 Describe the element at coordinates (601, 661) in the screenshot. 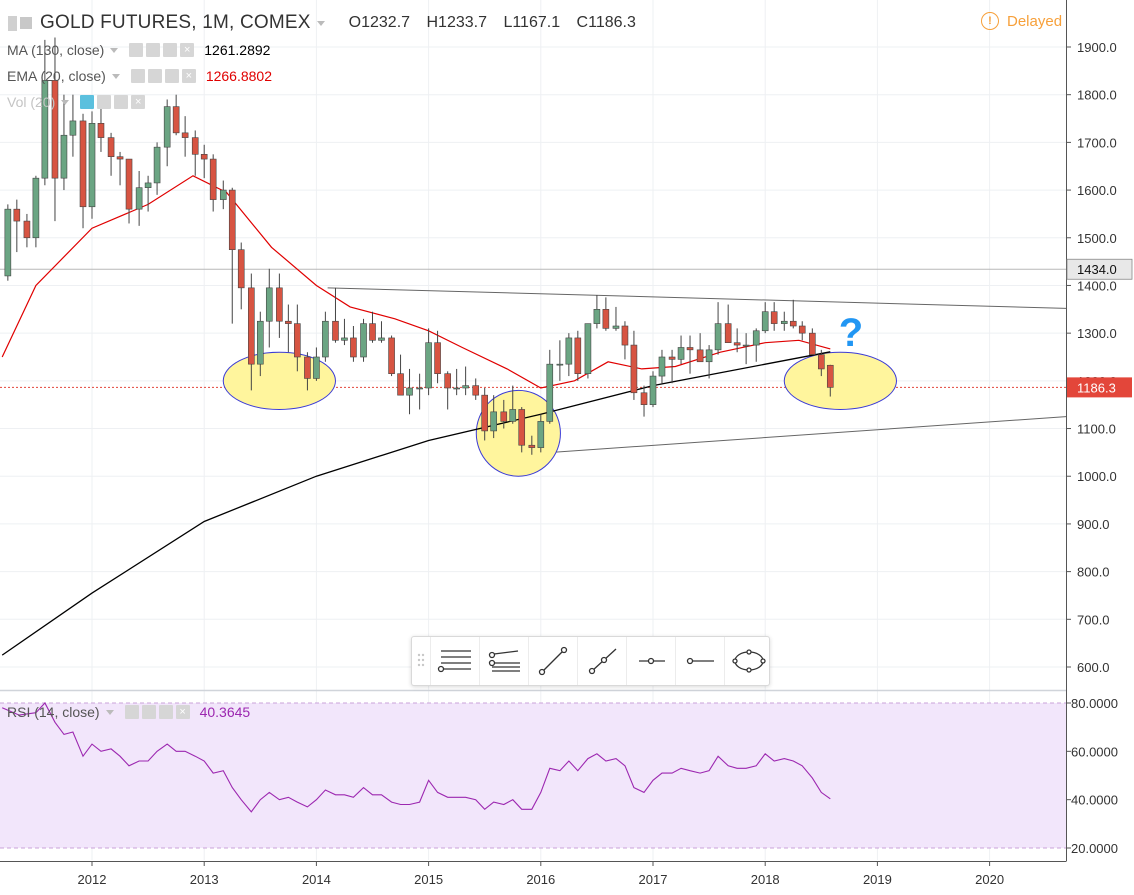

I see `ray-icon` at that location.